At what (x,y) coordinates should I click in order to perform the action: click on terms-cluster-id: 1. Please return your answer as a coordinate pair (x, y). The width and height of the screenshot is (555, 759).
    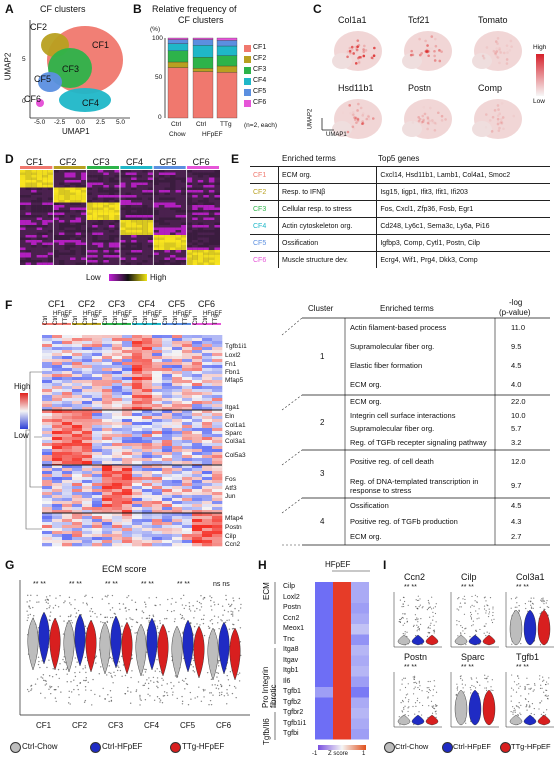
    Looking at the image, I should click on (322, 356).